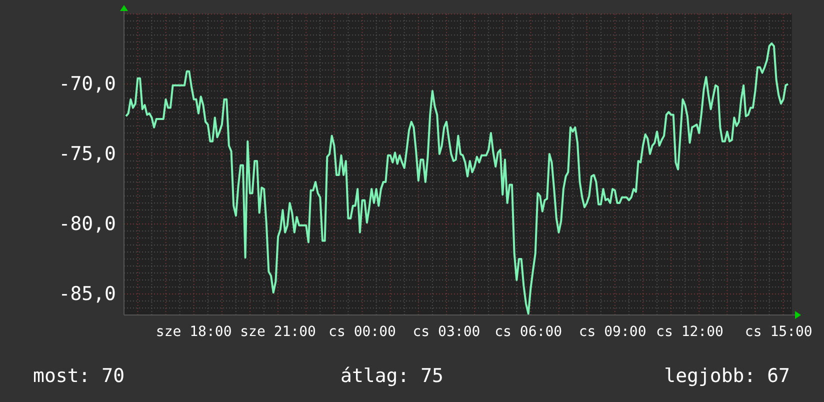 Image resolution: width=824 pixels, height=402 pixels. Describe the element at coordinates (727, 376) in the screenshot. I see `text: legjobb: 67` at that location.